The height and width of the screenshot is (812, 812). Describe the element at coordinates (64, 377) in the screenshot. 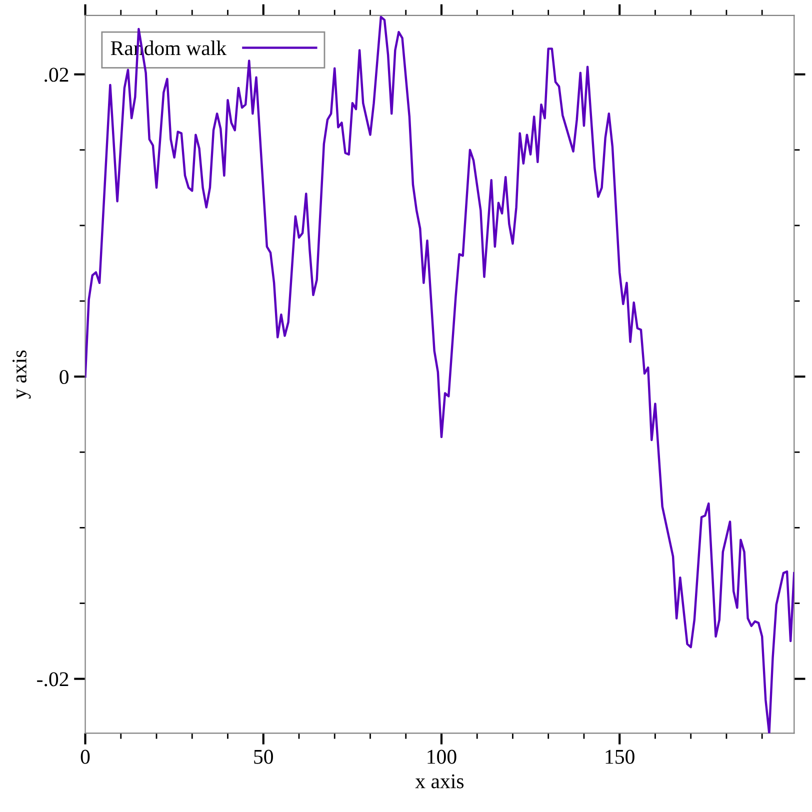

I see `y-tick-label: 0` at that location.